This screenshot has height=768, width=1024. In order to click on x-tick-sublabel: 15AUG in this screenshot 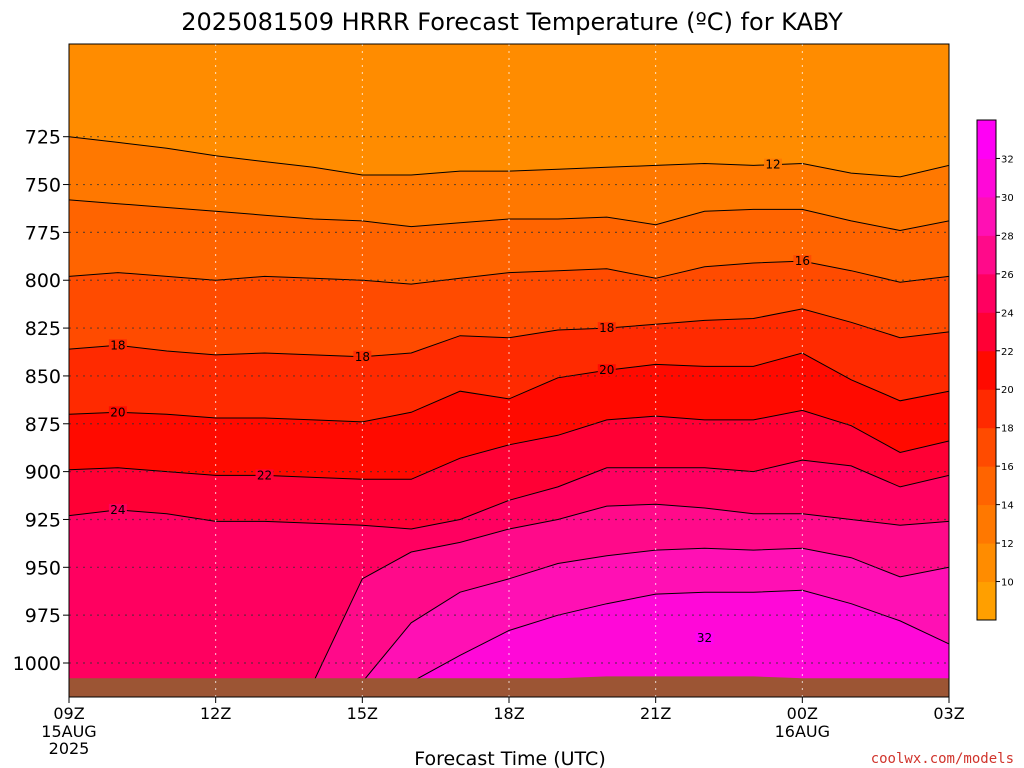, I will do `click(68, 731)`.